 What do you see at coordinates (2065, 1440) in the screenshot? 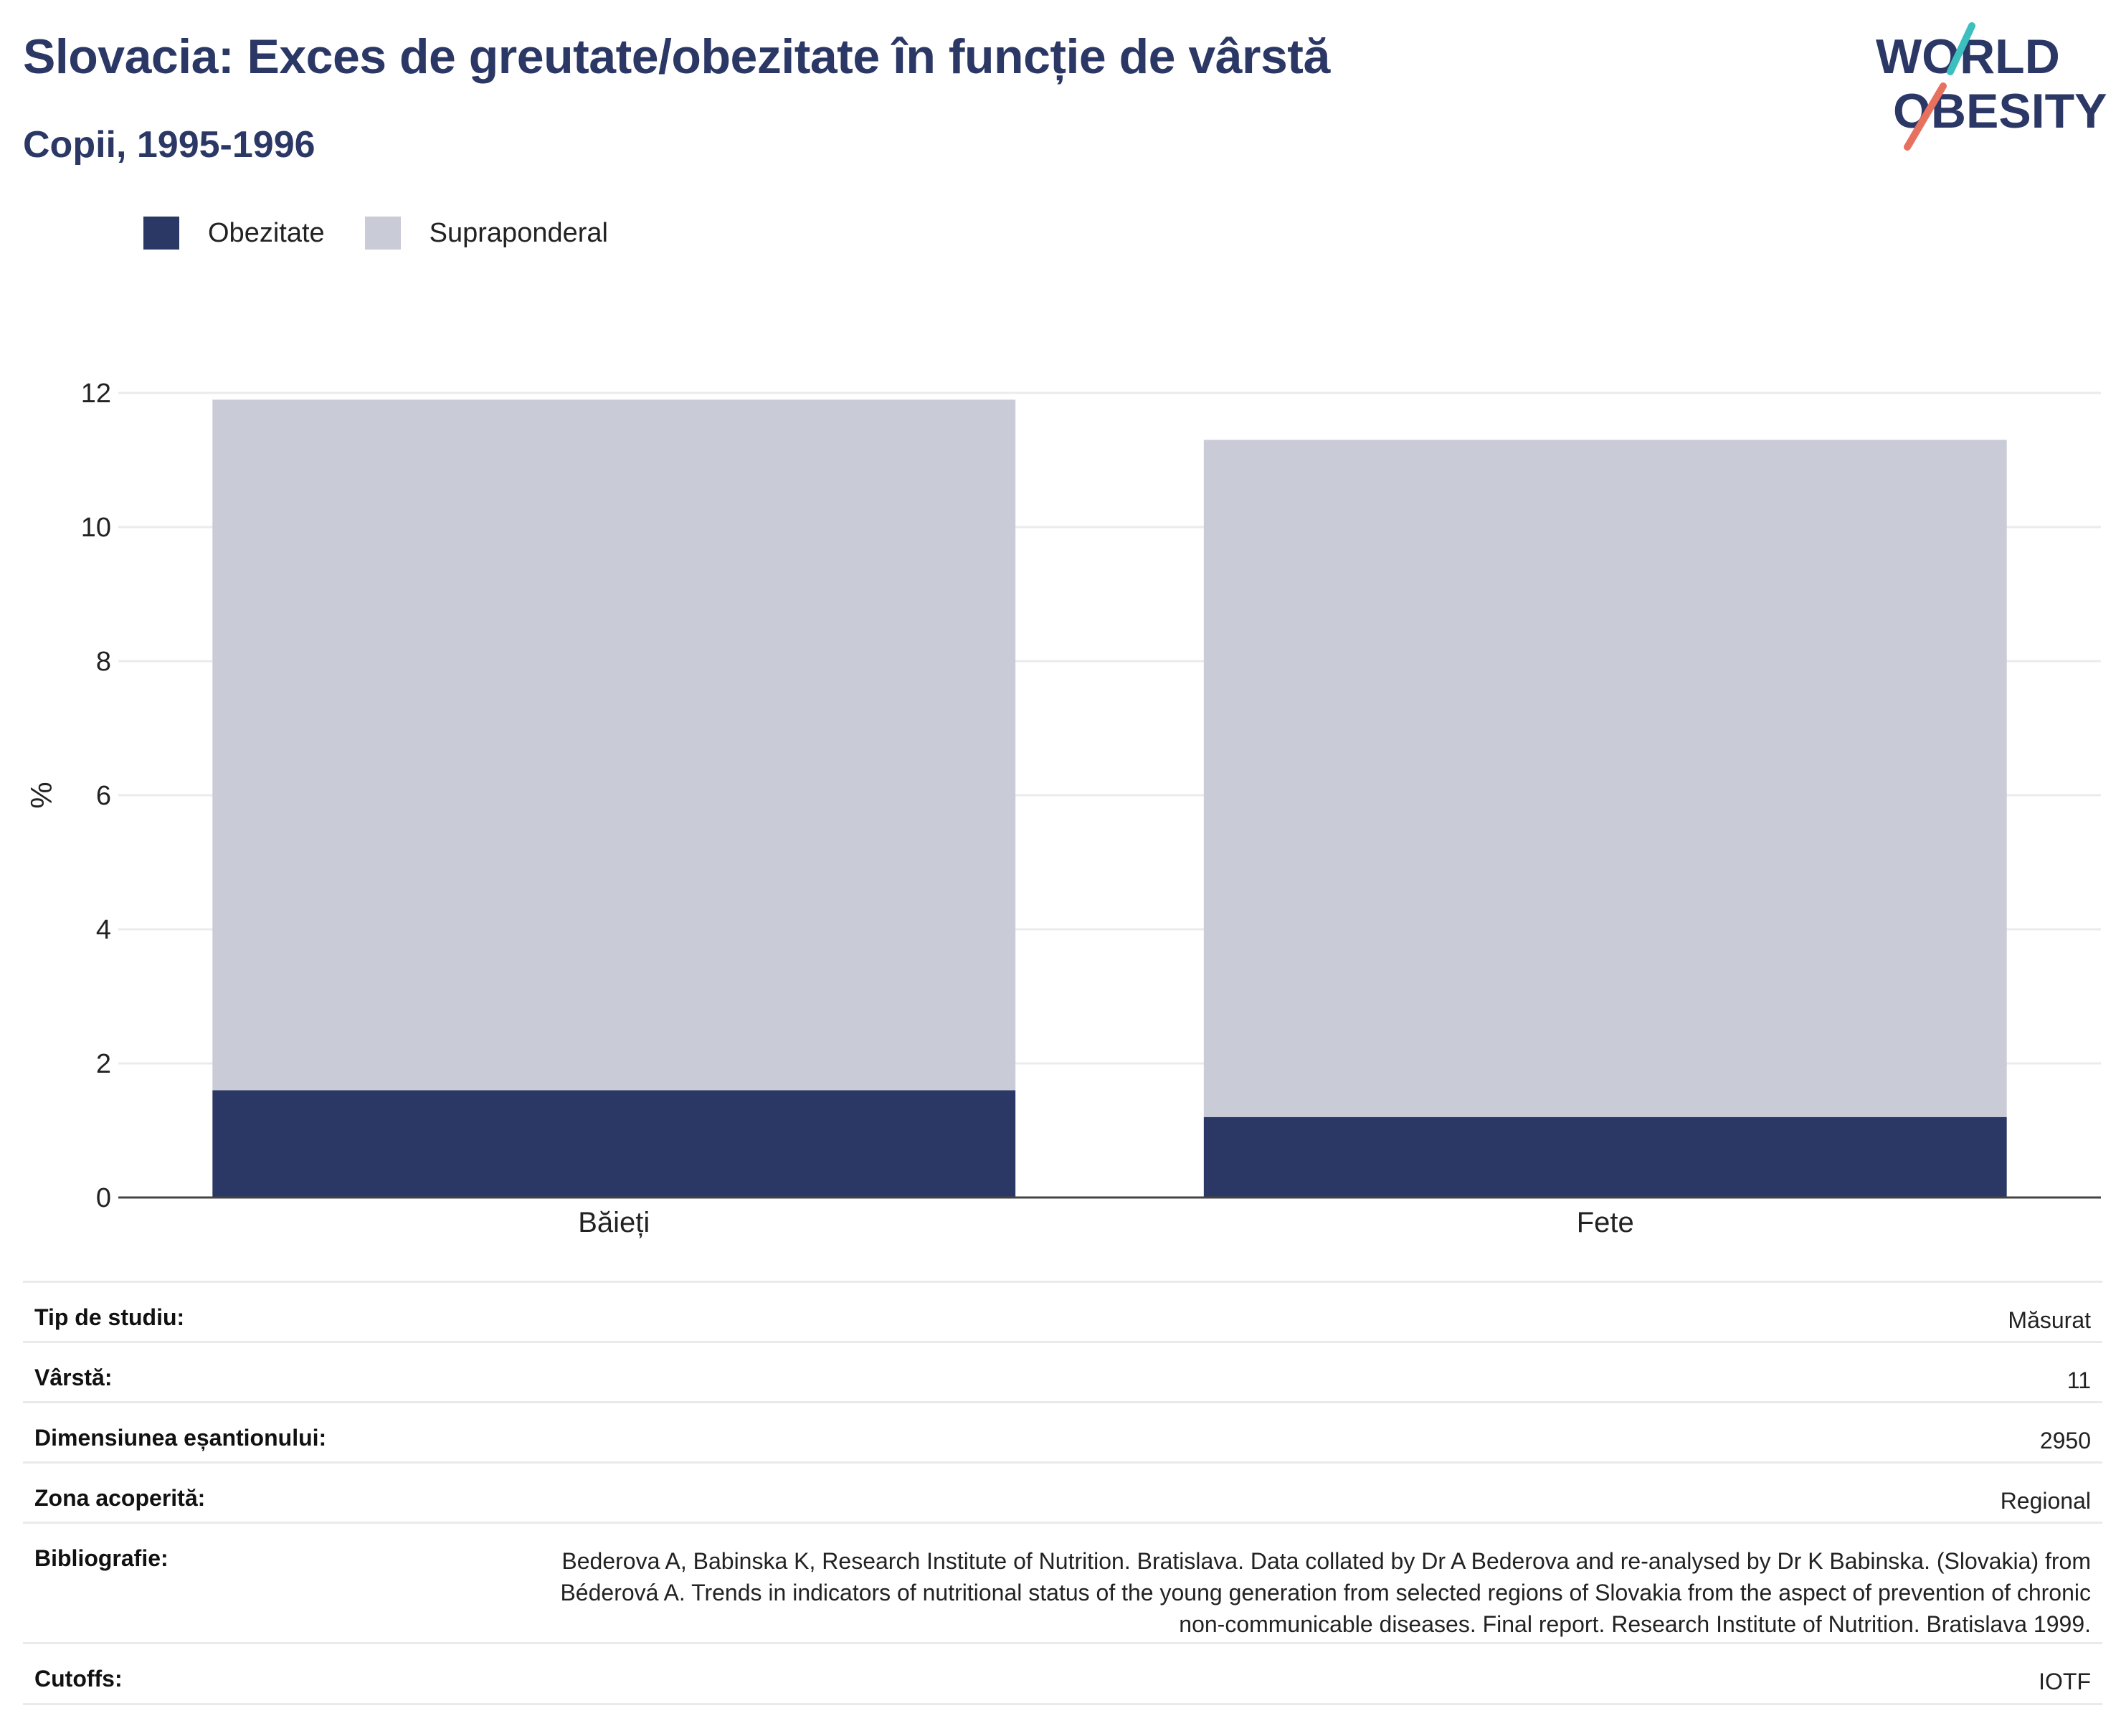
I see `info-value: 2950` at bounding box center [2065, 1440].